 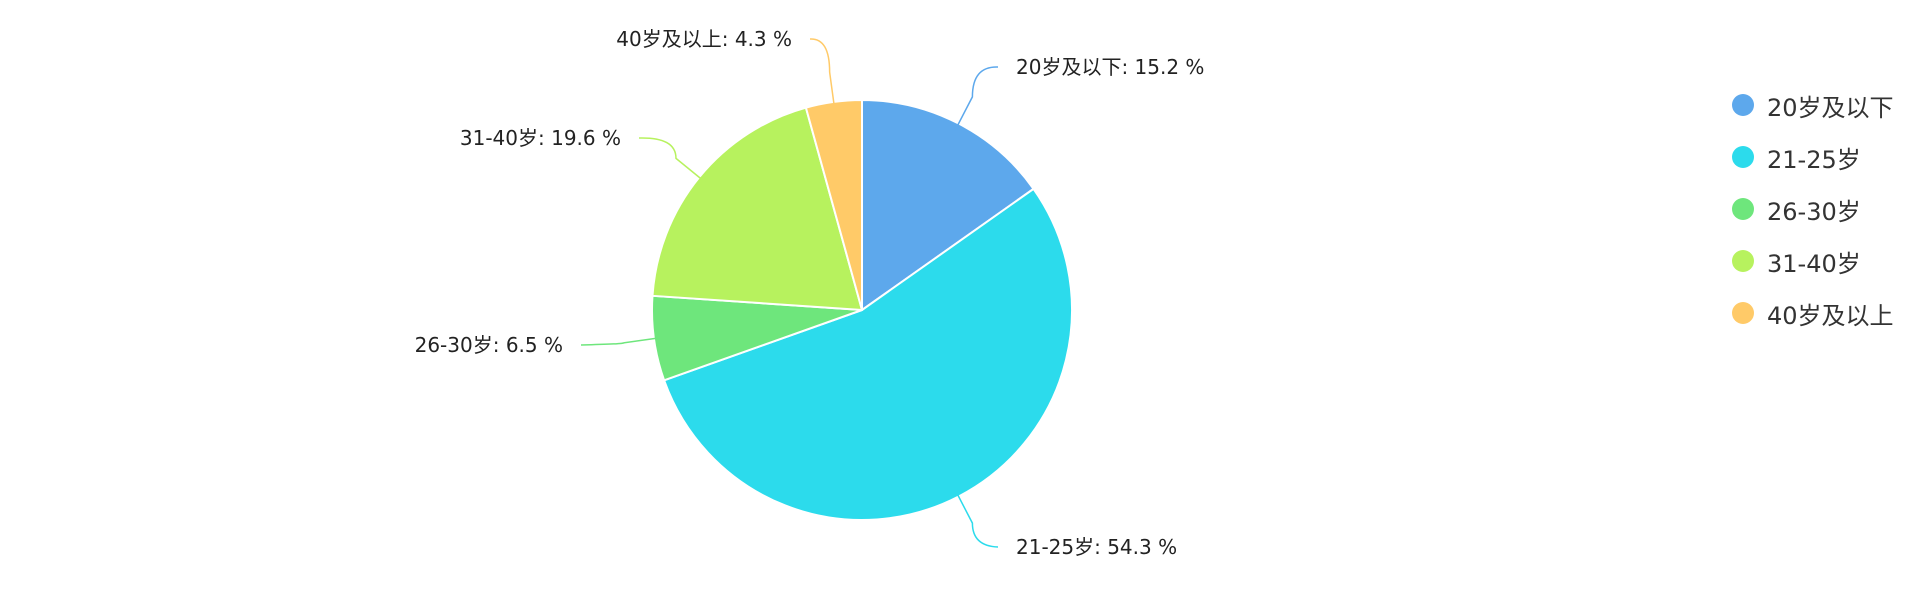 I want to click on slice-label-31-40: 31-40岁: 19.6 %, so click(x=540, y=138).